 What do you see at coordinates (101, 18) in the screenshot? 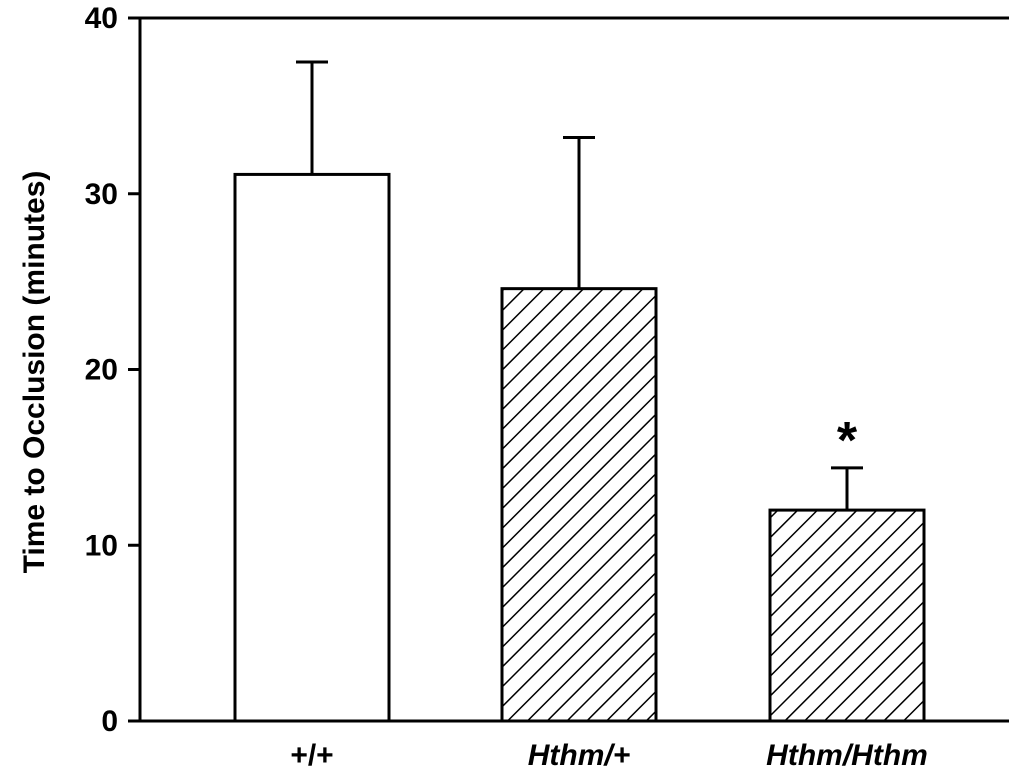
I see `y-tick-label: 40` at bounding box center [101, 18].